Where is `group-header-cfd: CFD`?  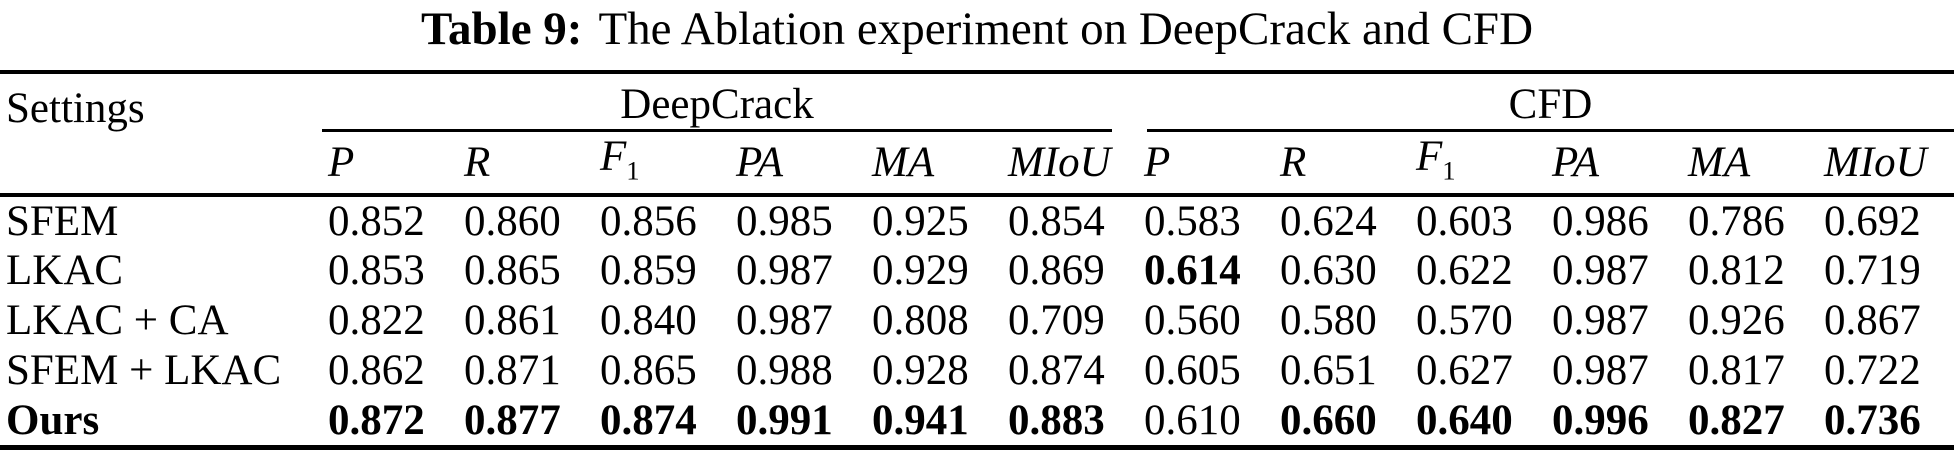
group-header-cfd: CFD is located at coordinates (1546, 102).